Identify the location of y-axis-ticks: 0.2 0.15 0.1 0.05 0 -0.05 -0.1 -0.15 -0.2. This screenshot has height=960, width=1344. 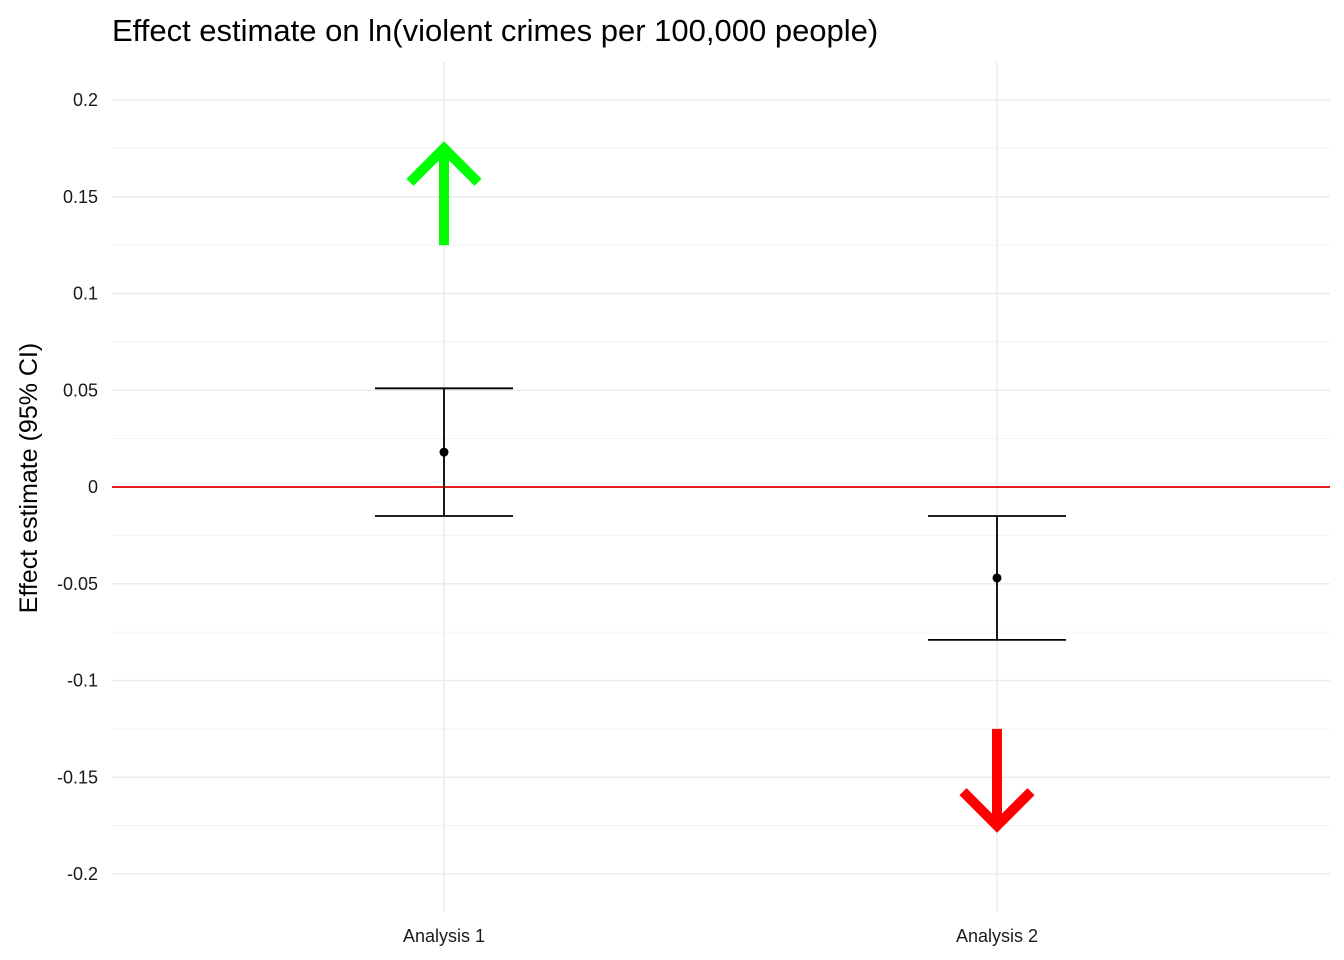
(77, 487).